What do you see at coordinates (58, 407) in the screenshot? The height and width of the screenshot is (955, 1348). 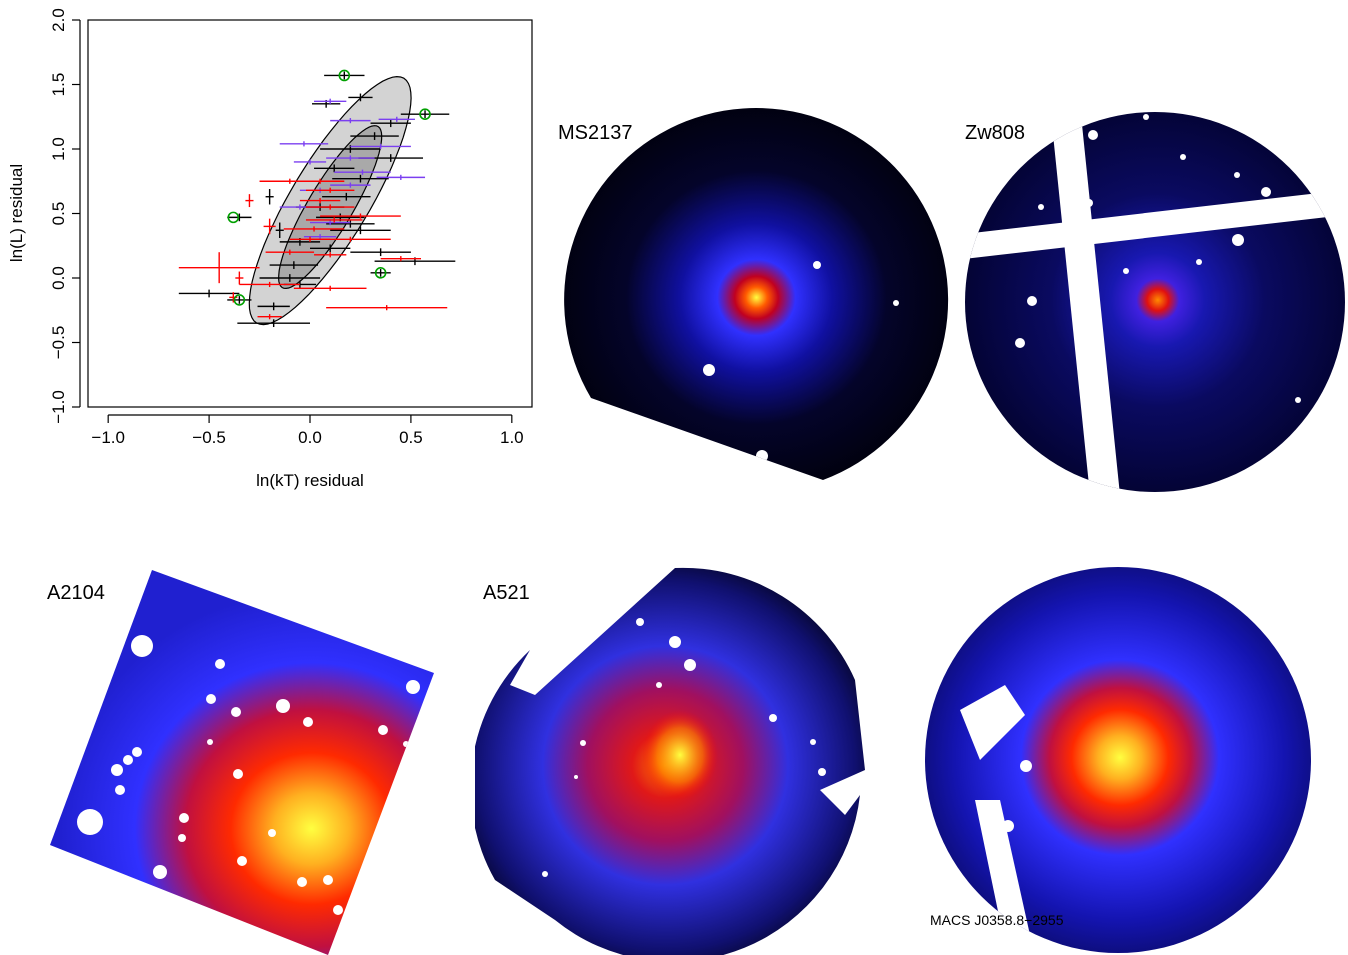 I see `y-tick-label: −1.0` at bounding box center [58, 407].